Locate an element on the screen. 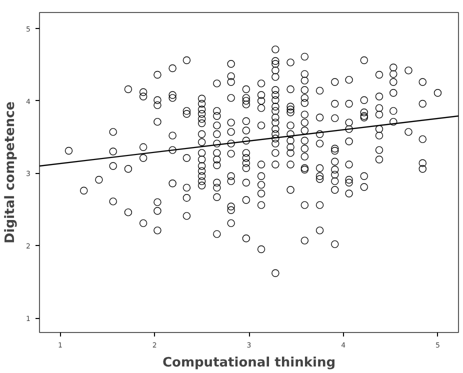  y-axis-title: Digital competence is located at coordinates (10, 172).